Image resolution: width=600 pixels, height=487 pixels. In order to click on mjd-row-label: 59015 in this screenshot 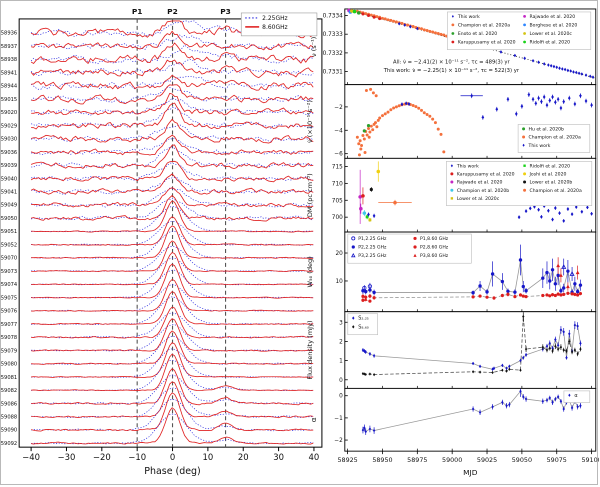, I will do `click(9, 100)`.